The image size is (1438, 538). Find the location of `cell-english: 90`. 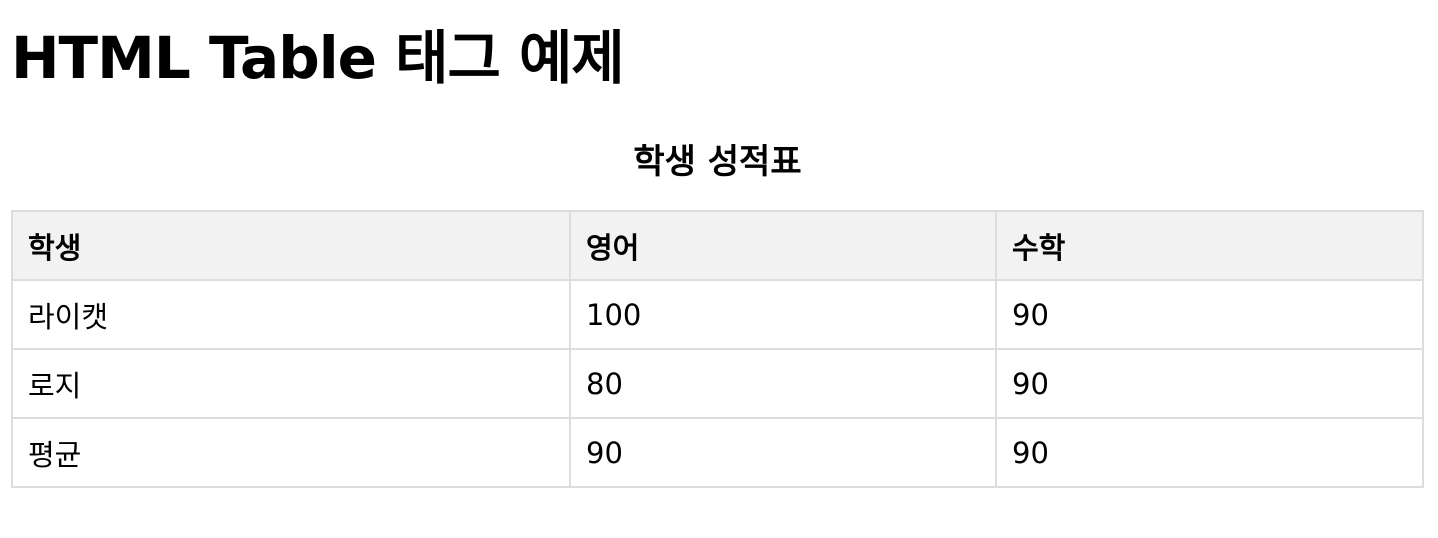

cell-english: 90 is located at coordinates (783, 452).